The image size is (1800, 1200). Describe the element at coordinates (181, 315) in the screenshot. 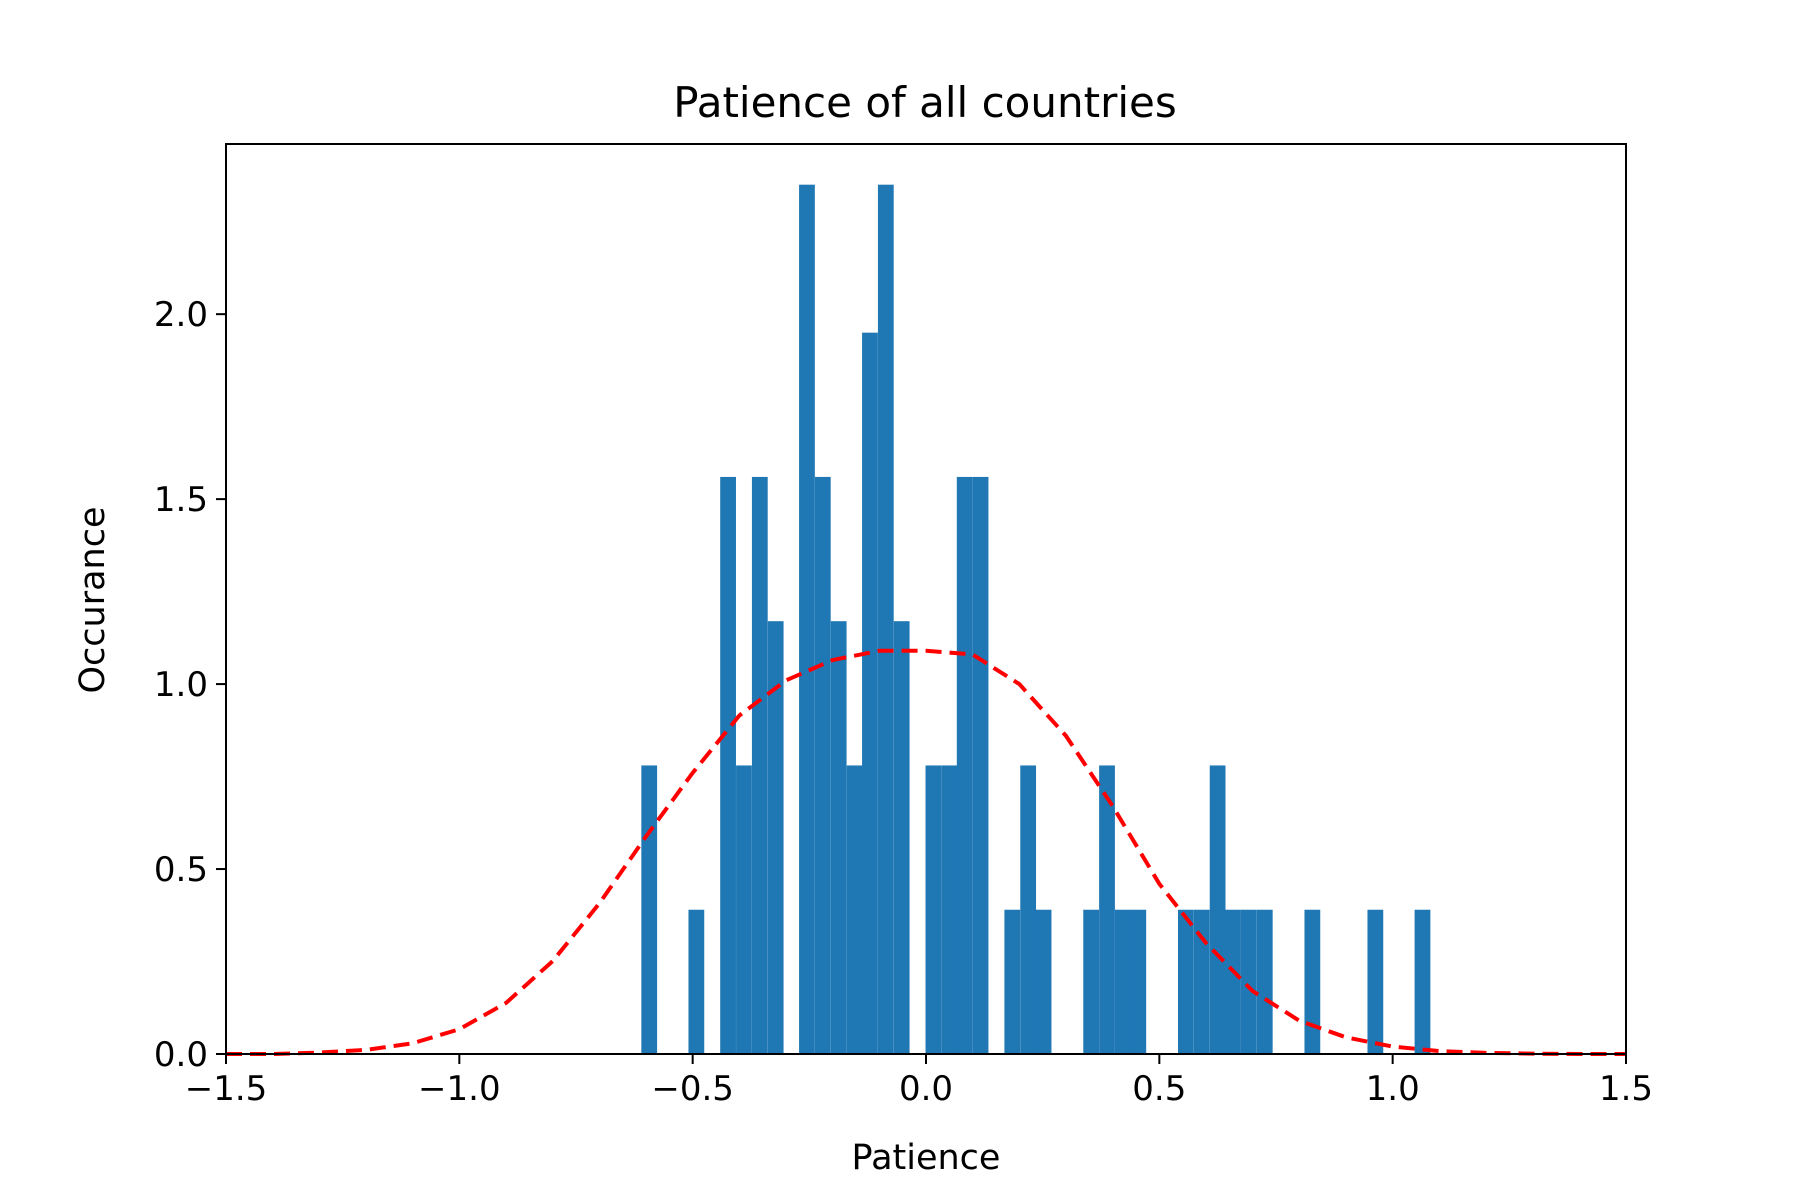

I see `y-tick-label-4: 2.0` at that location.